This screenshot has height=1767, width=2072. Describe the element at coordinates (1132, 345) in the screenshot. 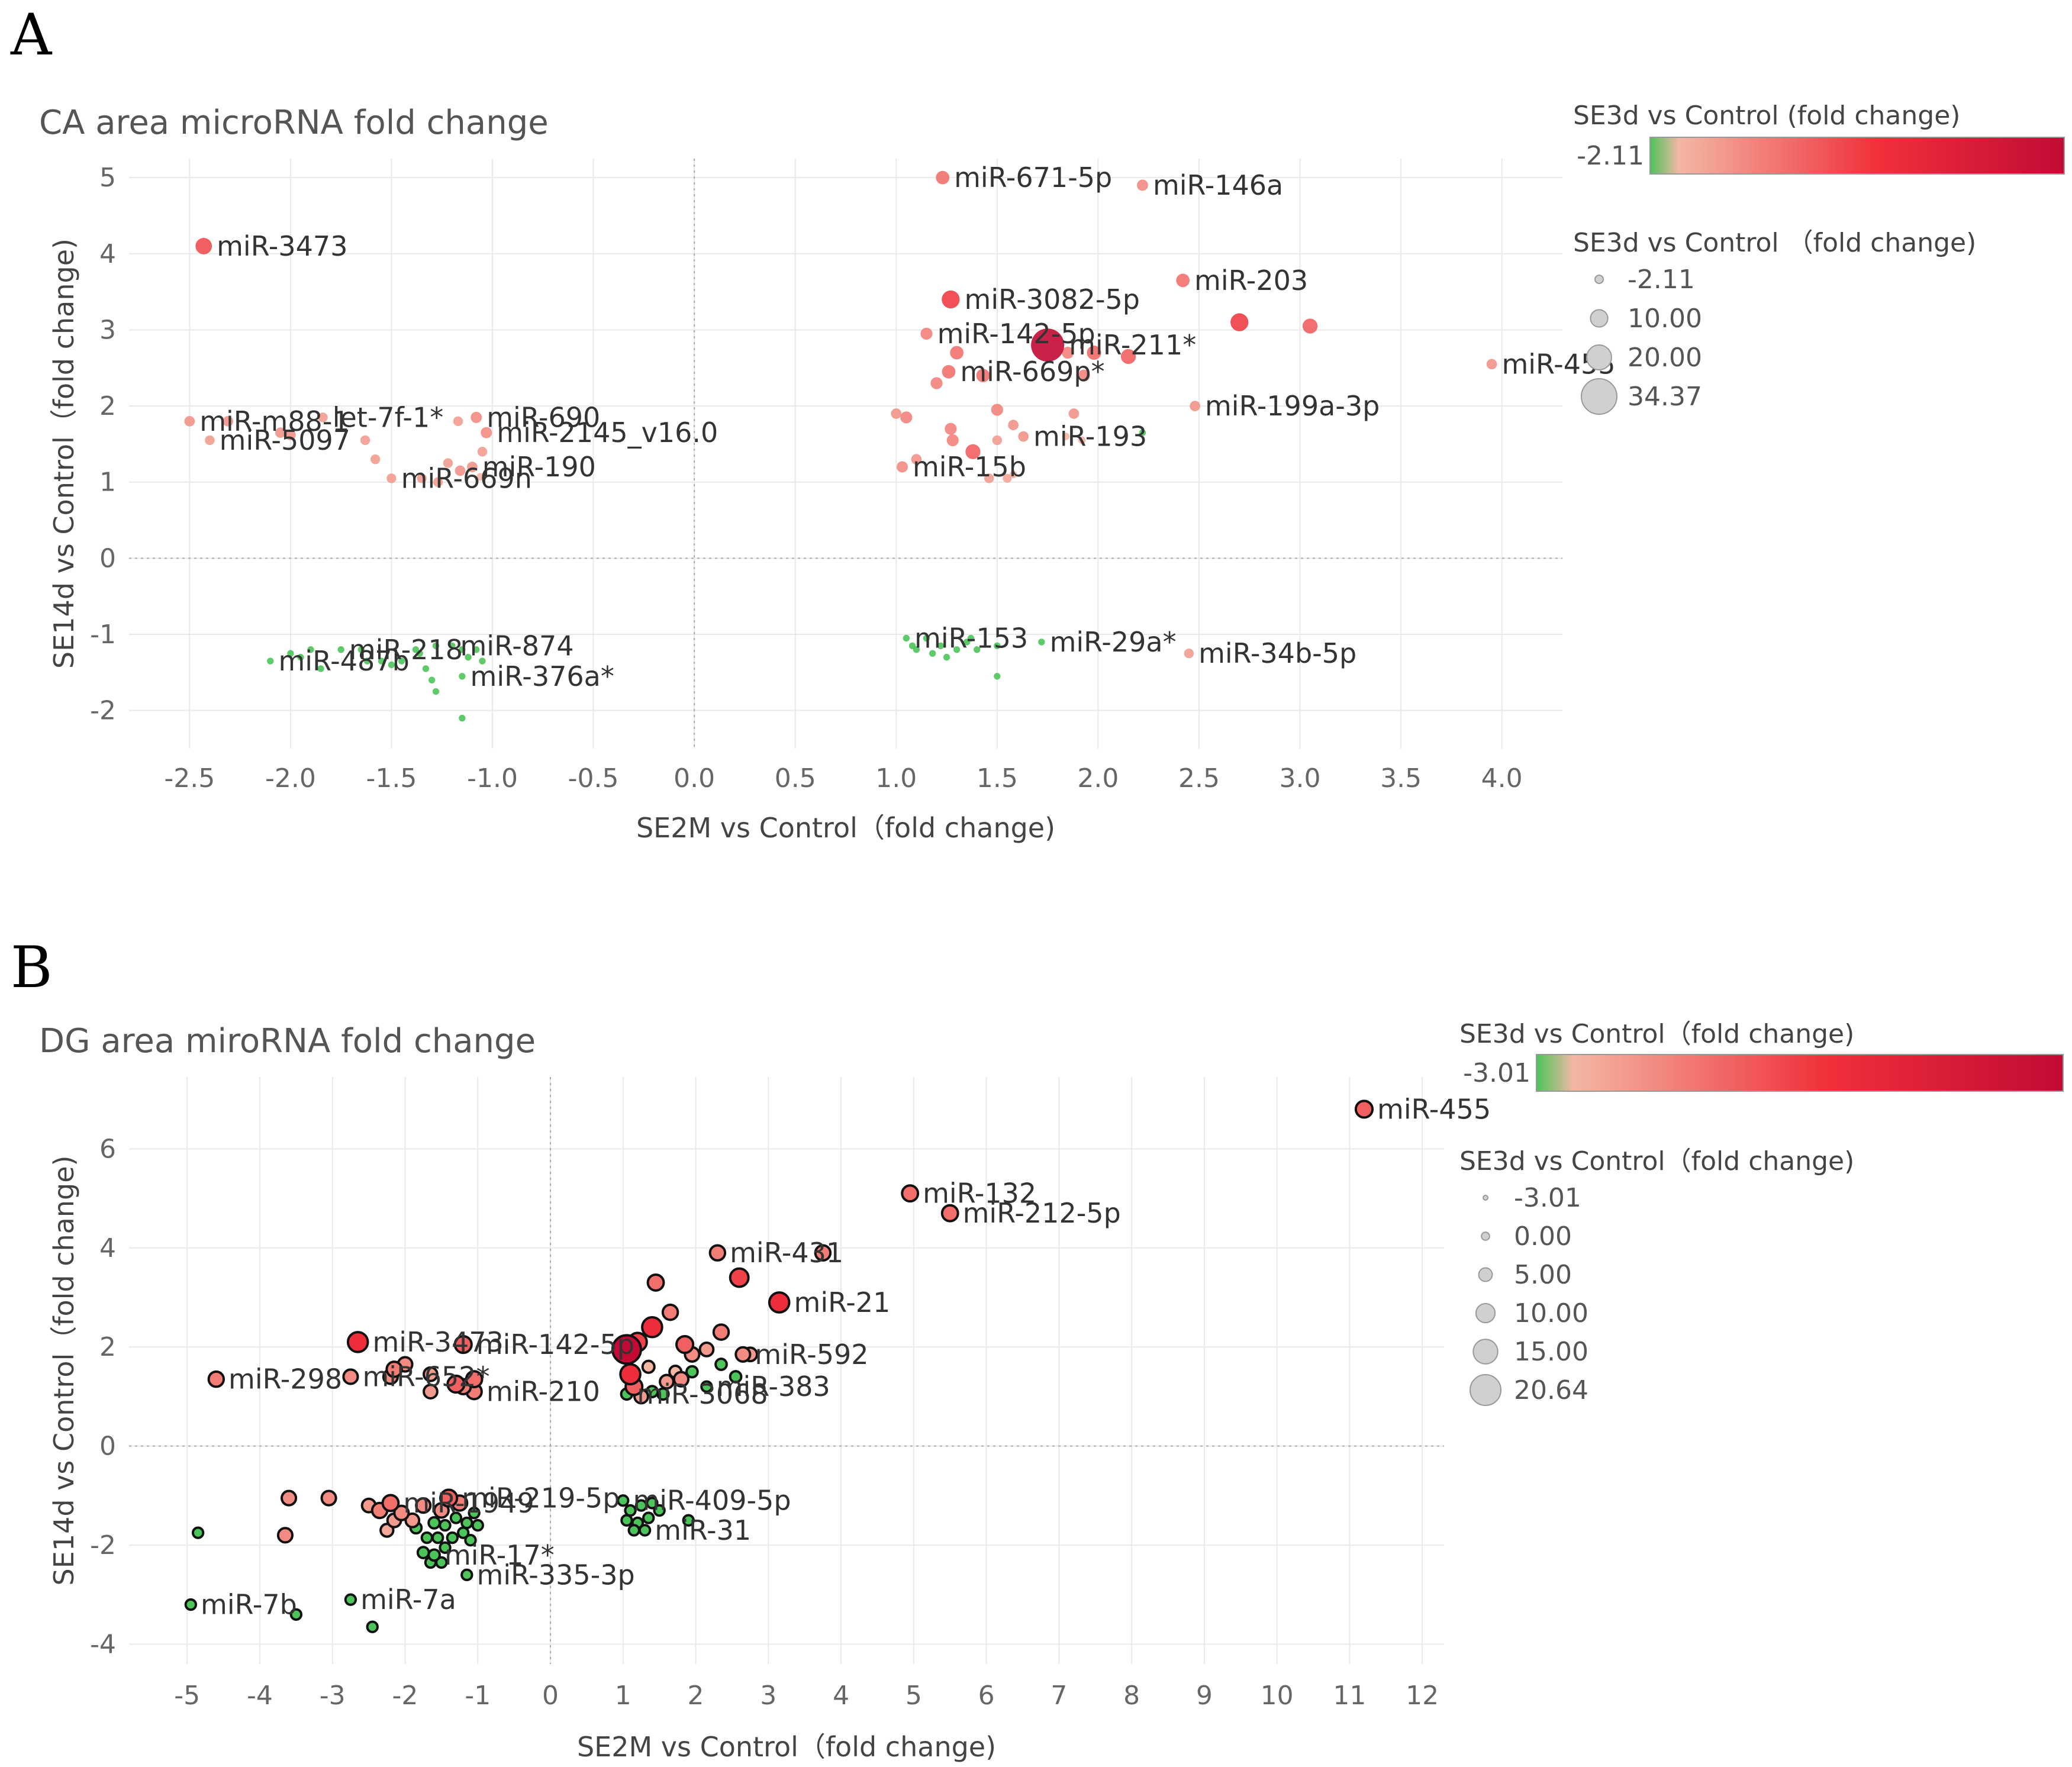

I see `point-label: miR-211*` at that location.